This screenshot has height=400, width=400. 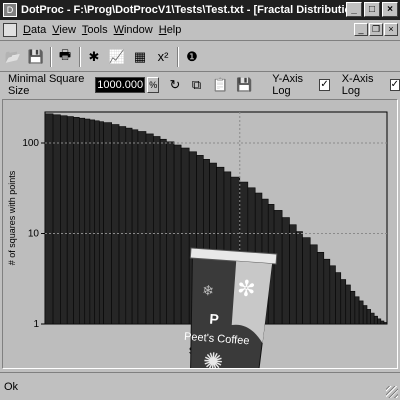 What do you see at coordinates (38, 30) in the screenshot?
I see `menu-data-label: ata` at bounding box center [38, 30].